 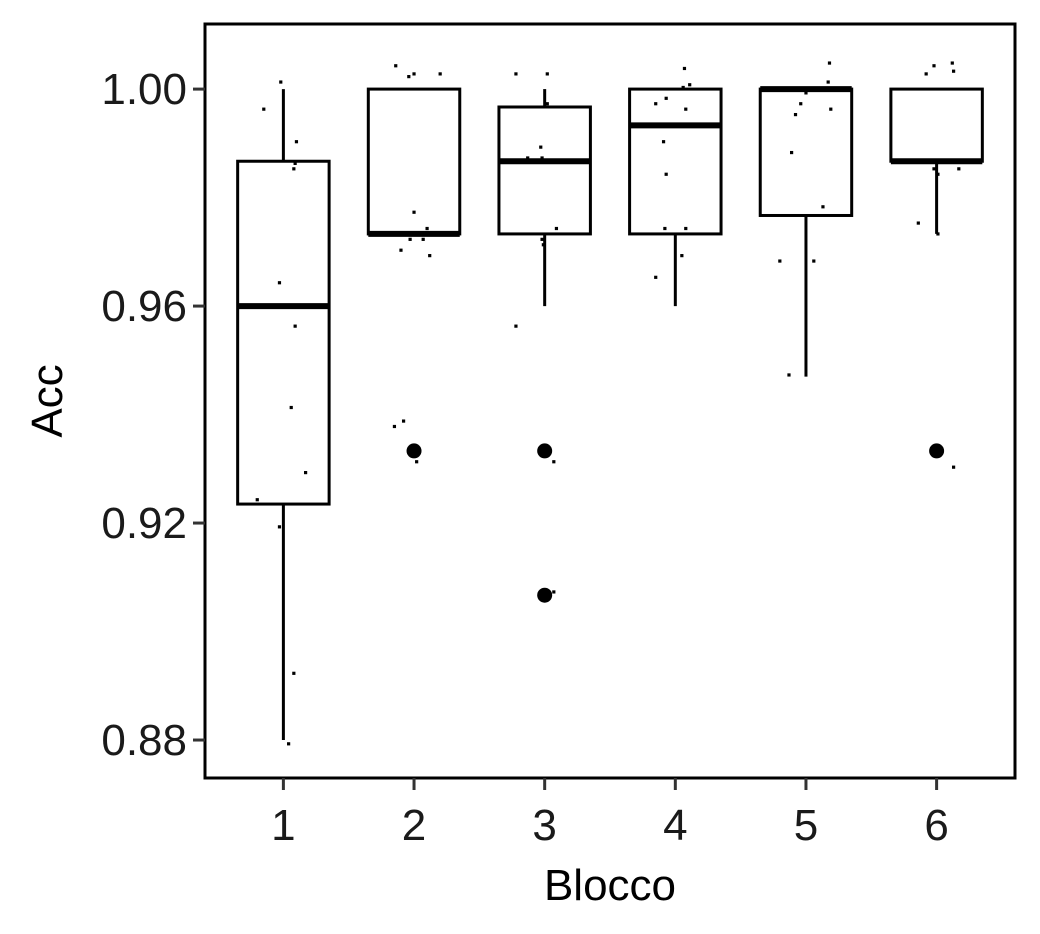 What do you see at coordinates (610, 885) in the screenshot?
I see `x-axis-title: Blocco` at bounding box center [610, 885].